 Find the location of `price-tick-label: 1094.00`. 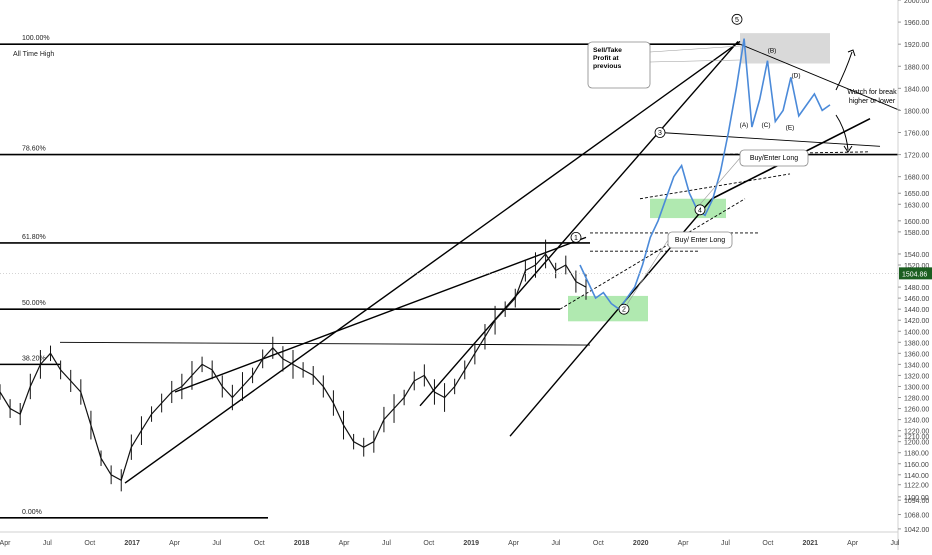

price-tick-label: 1094.00 is located at coordinates (916, 501).